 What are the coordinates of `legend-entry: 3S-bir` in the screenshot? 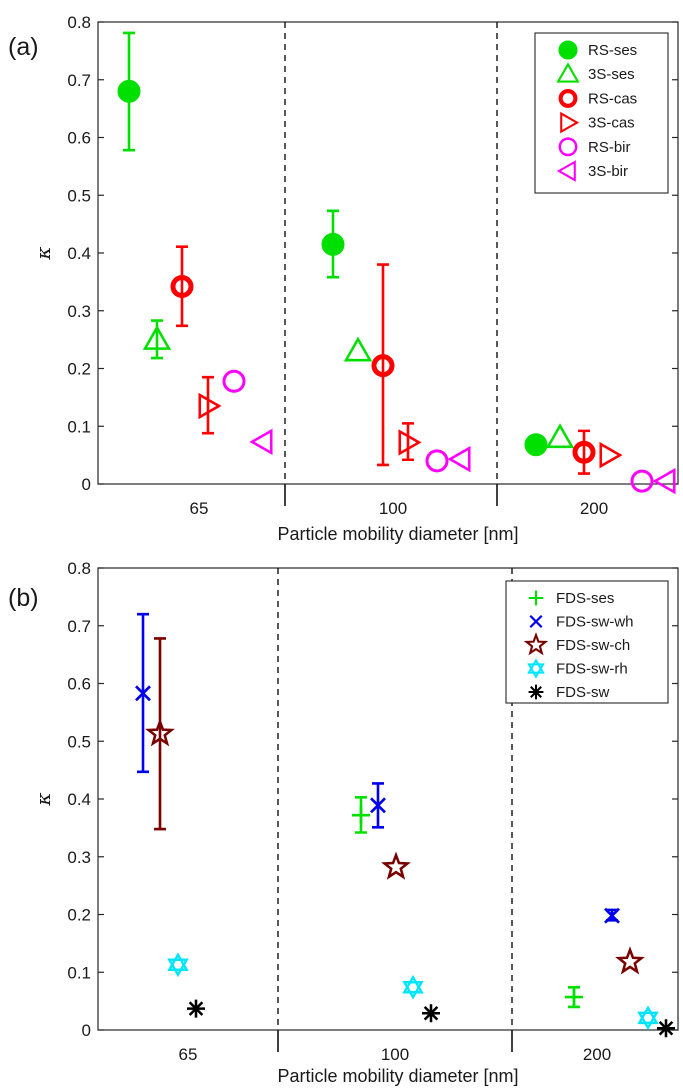 It's located at (608, 171).